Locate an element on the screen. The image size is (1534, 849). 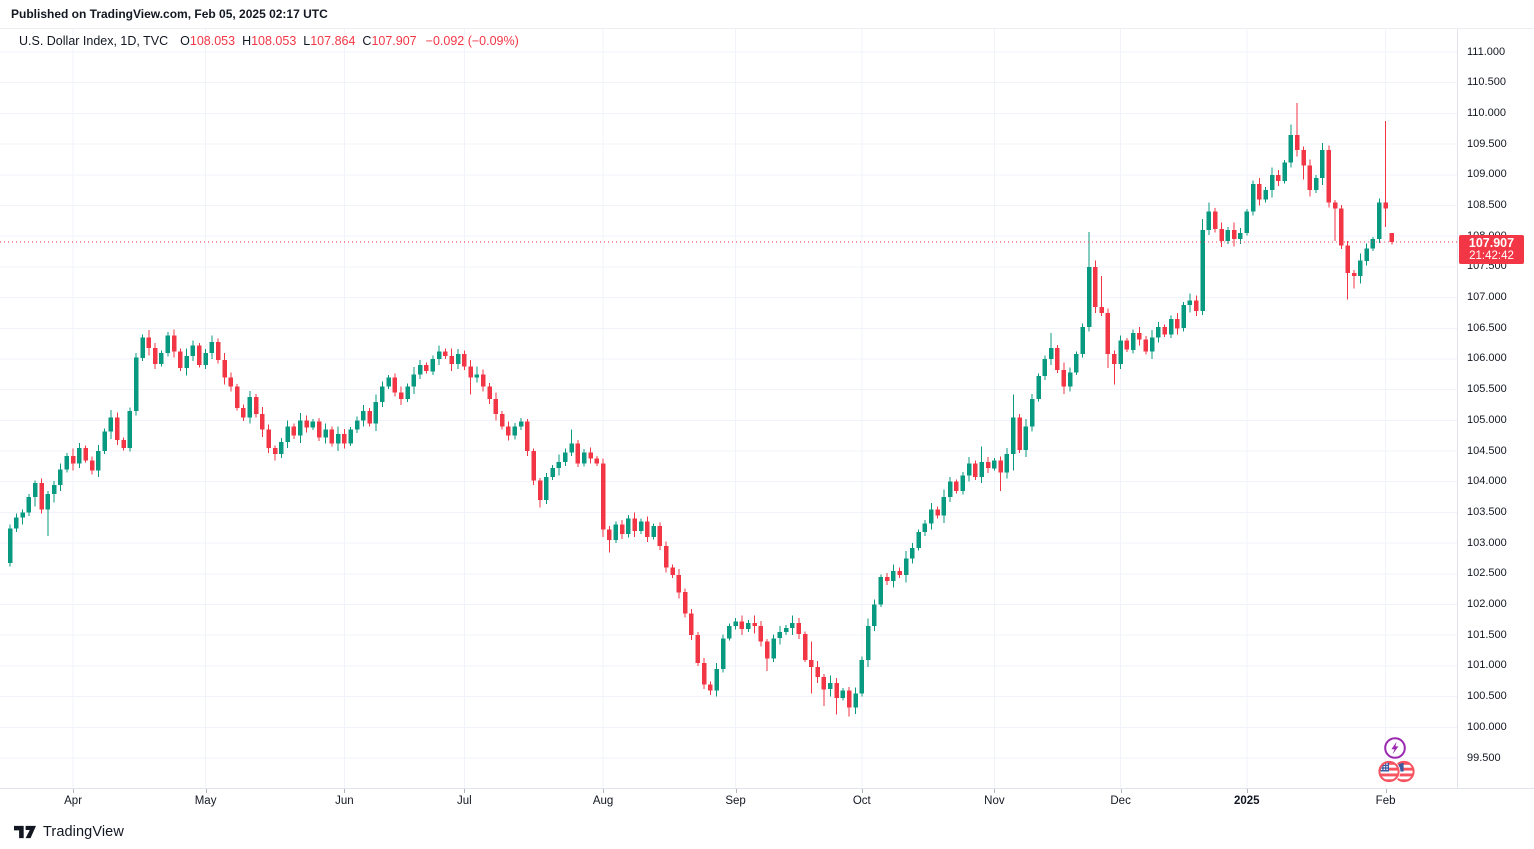
price-axis-label: 102.000 is located at coordinates (1487, 604).